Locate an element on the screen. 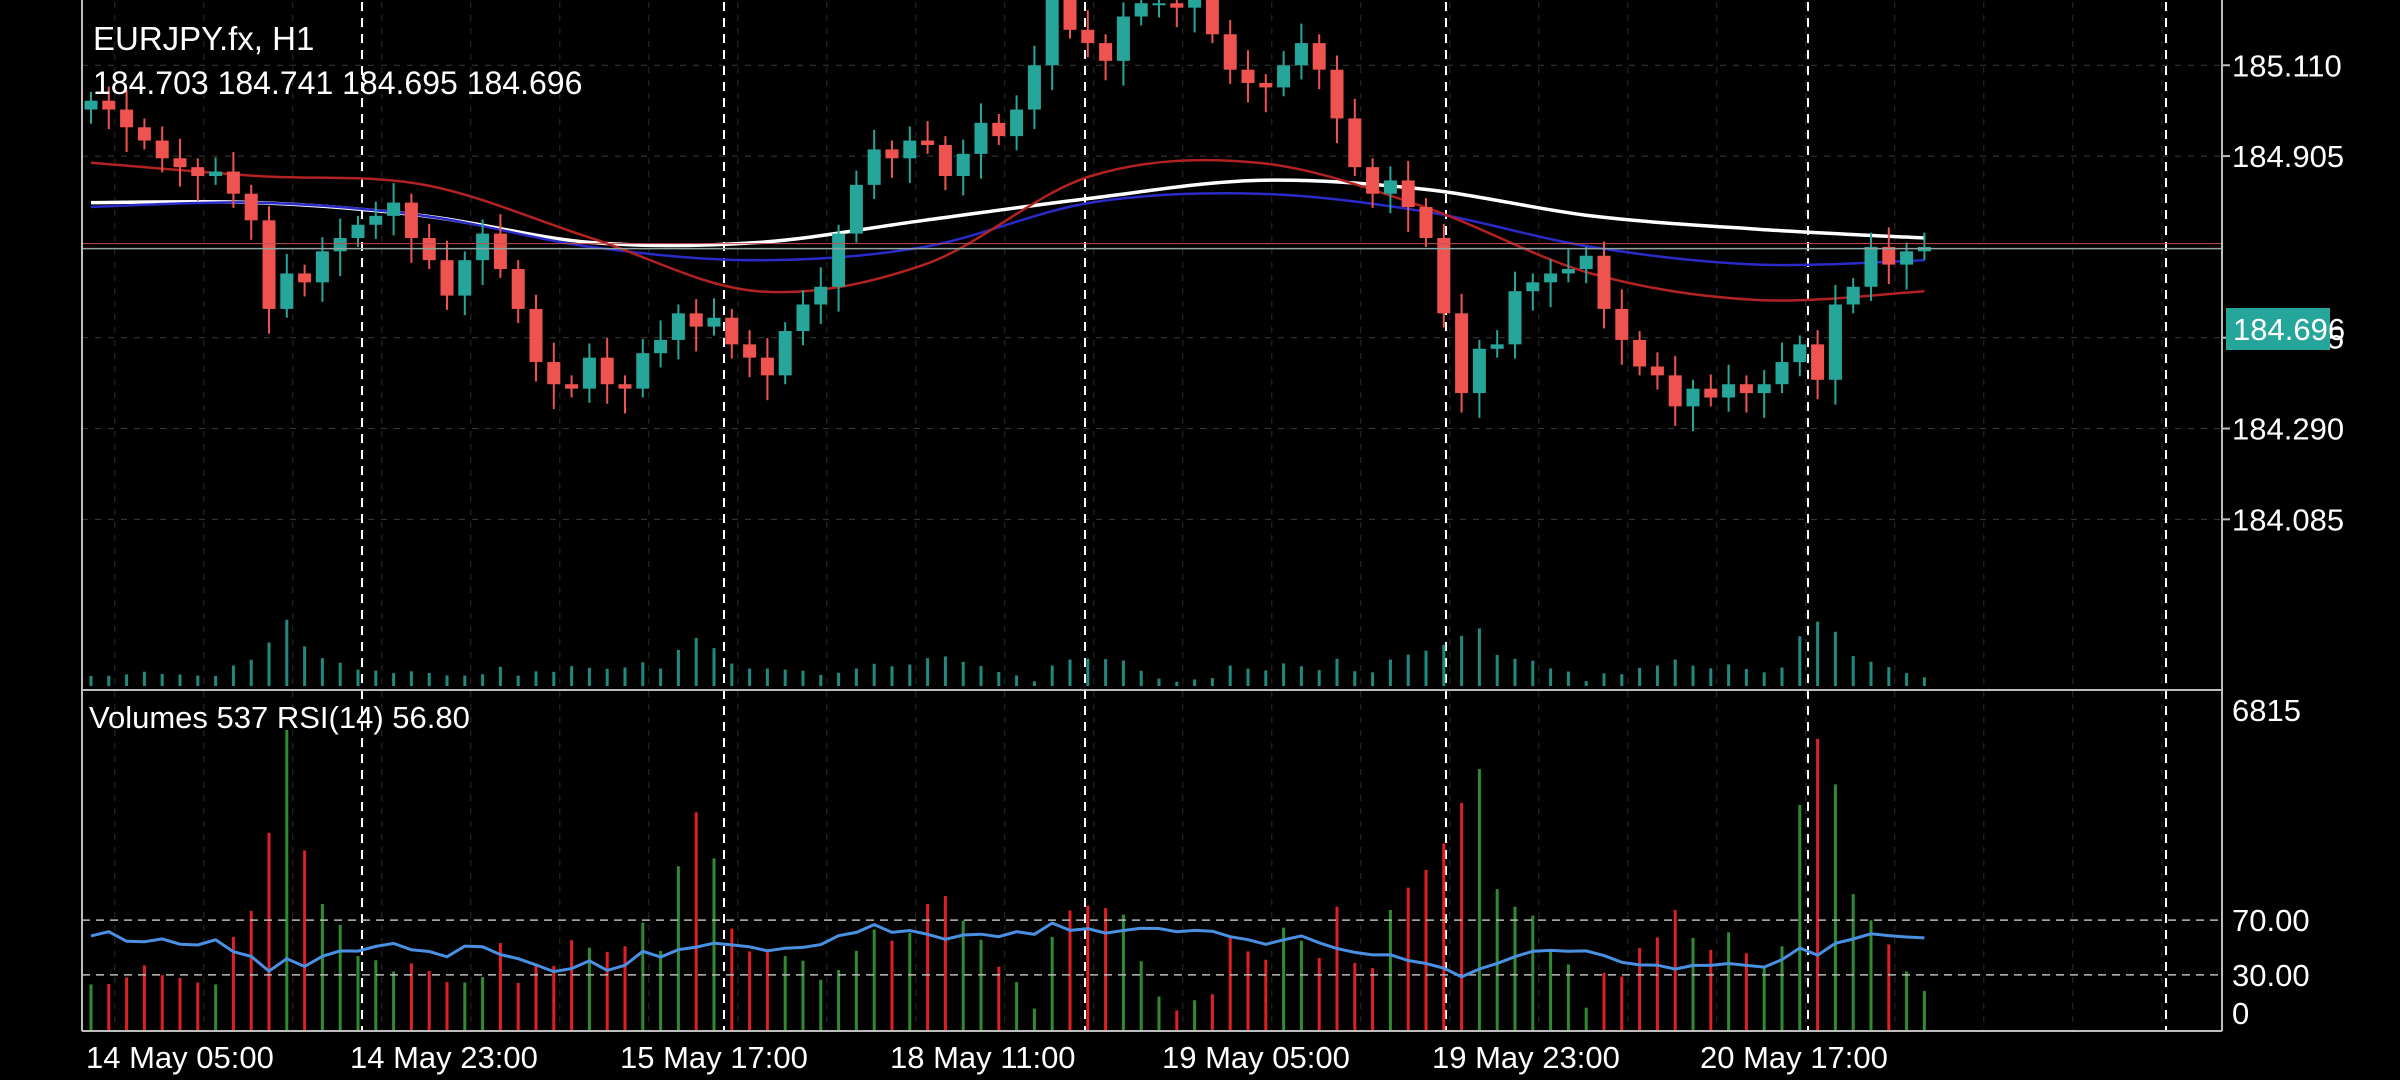 This screenshot has height=1080, width=2400. current-price-label: 184.696 is located at coordinates (2289, 329).